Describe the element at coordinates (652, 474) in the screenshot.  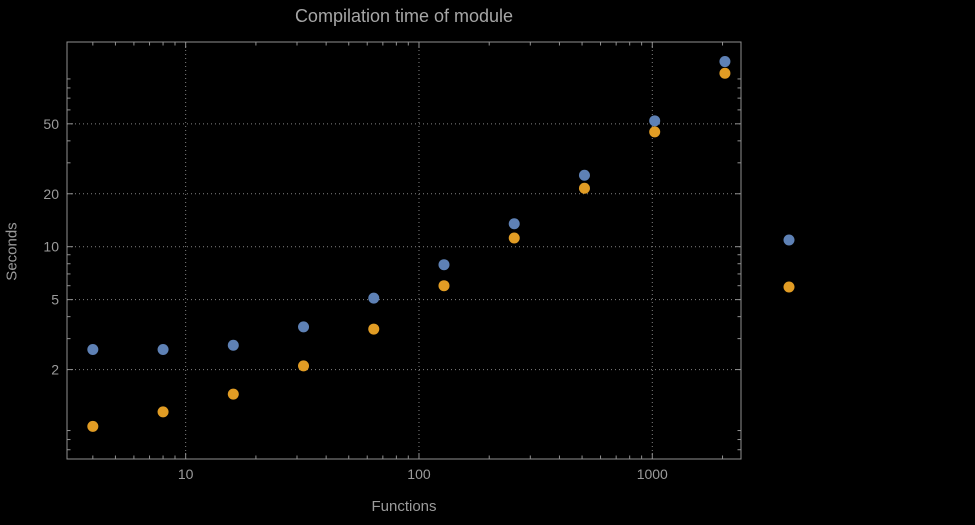
I see `x-tick-label: 1000` at that location.